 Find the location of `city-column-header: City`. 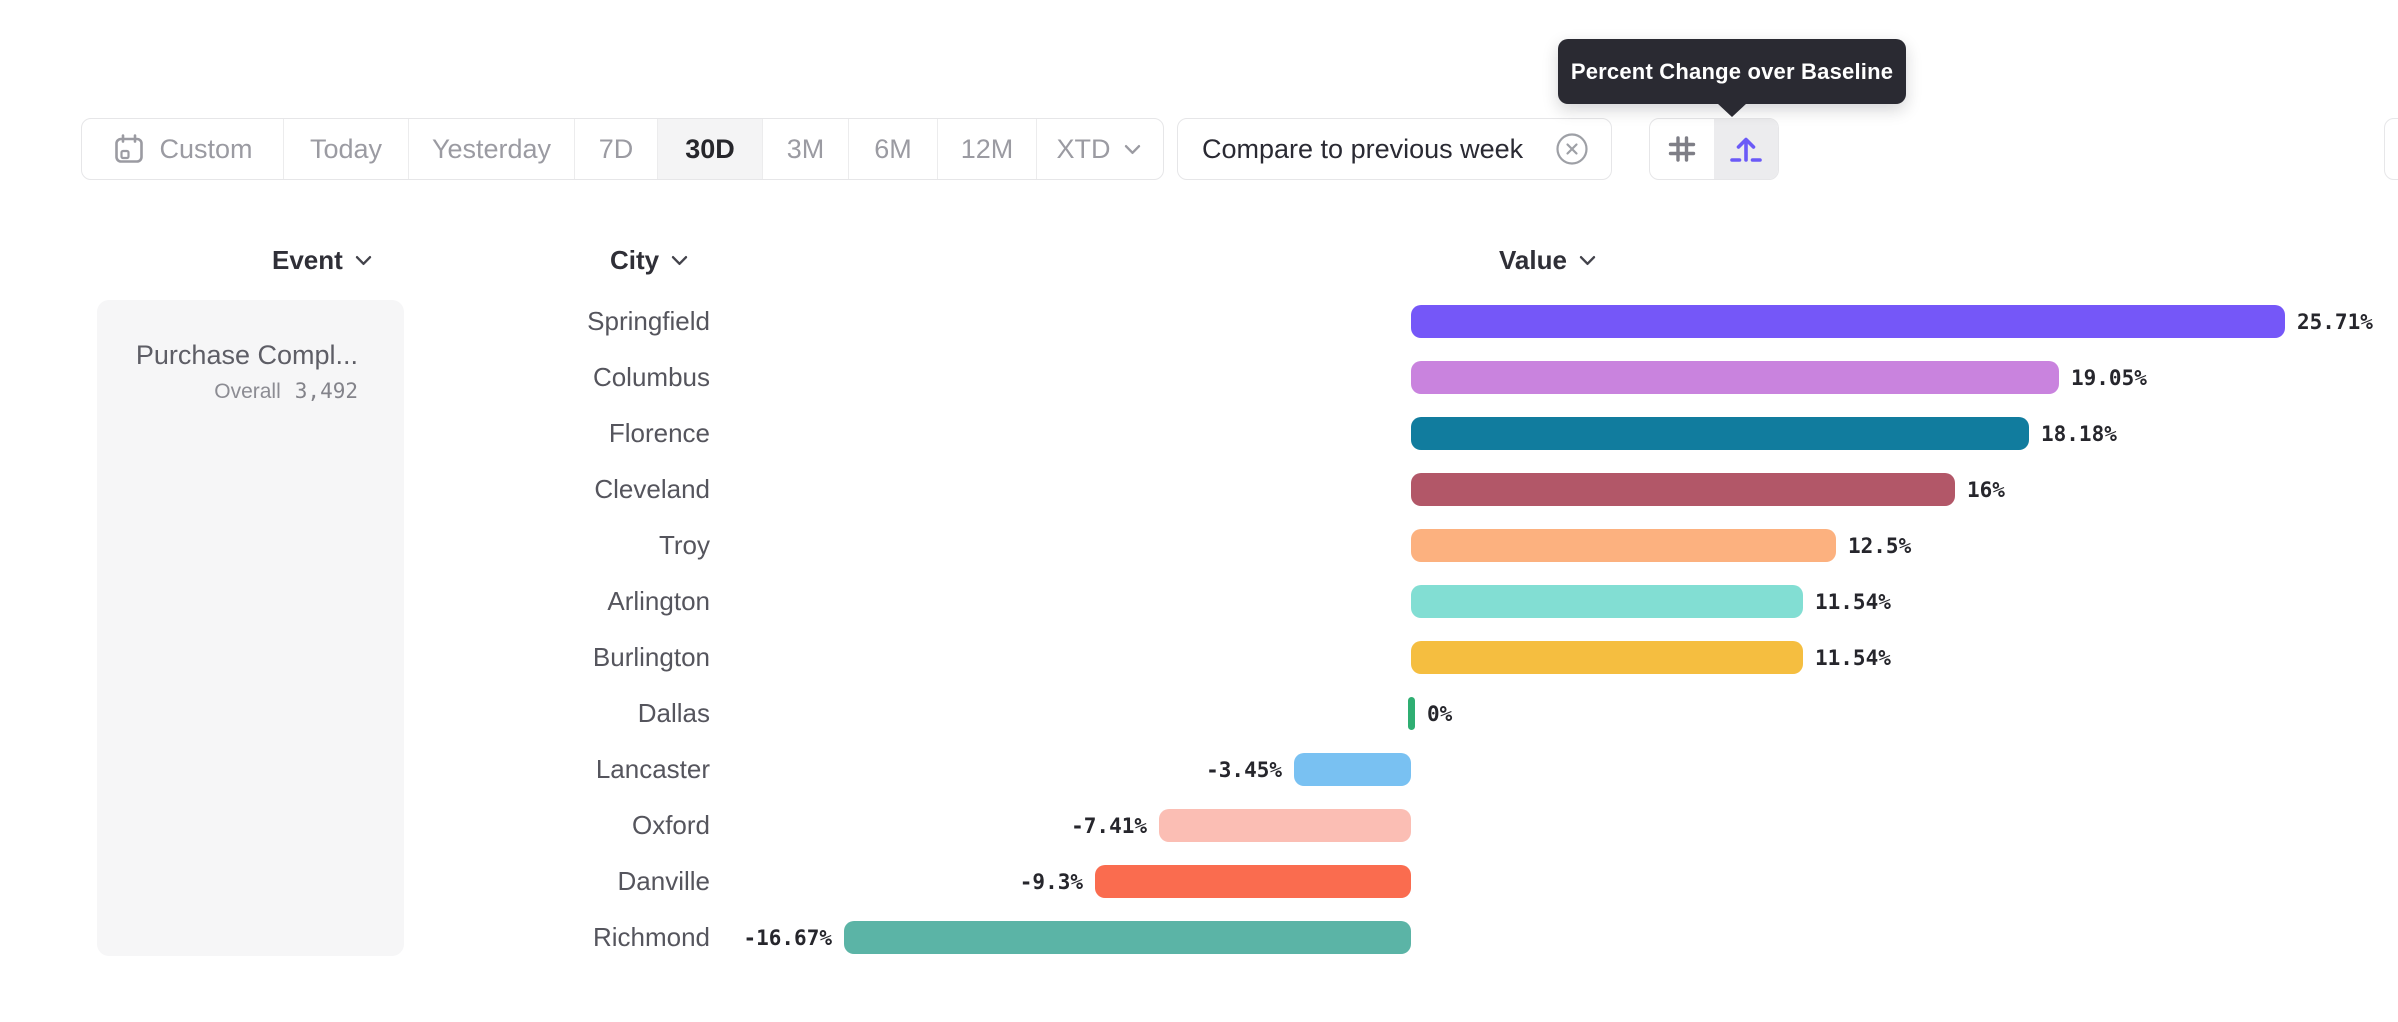

city-column-header: City is located at coordinates (649, 259).